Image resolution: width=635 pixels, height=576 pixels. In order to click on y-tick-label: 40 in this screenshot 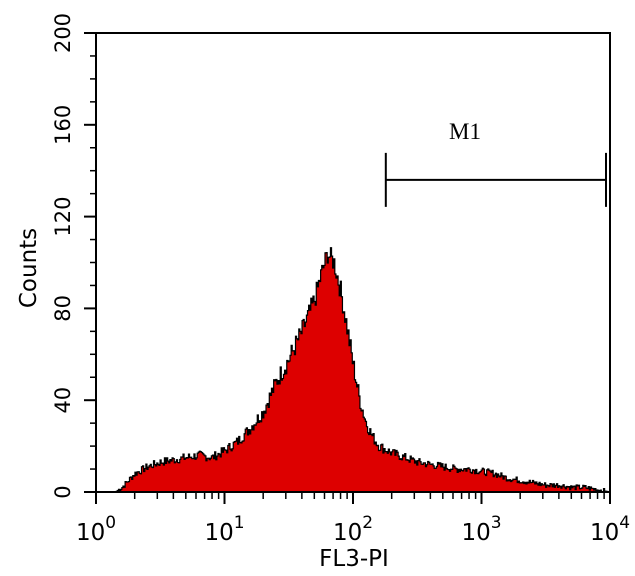, I will do `click(63, 400)`.